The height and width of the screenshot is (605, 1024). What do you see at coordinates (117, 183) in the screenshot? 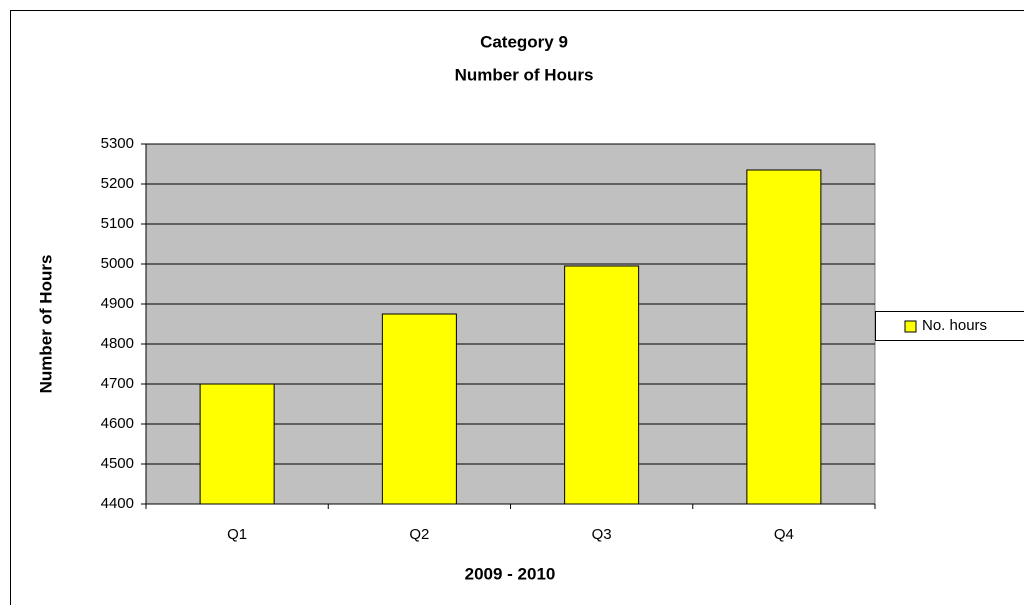
I see `y-tick-label: 5200` at bounding box center [117, 183].